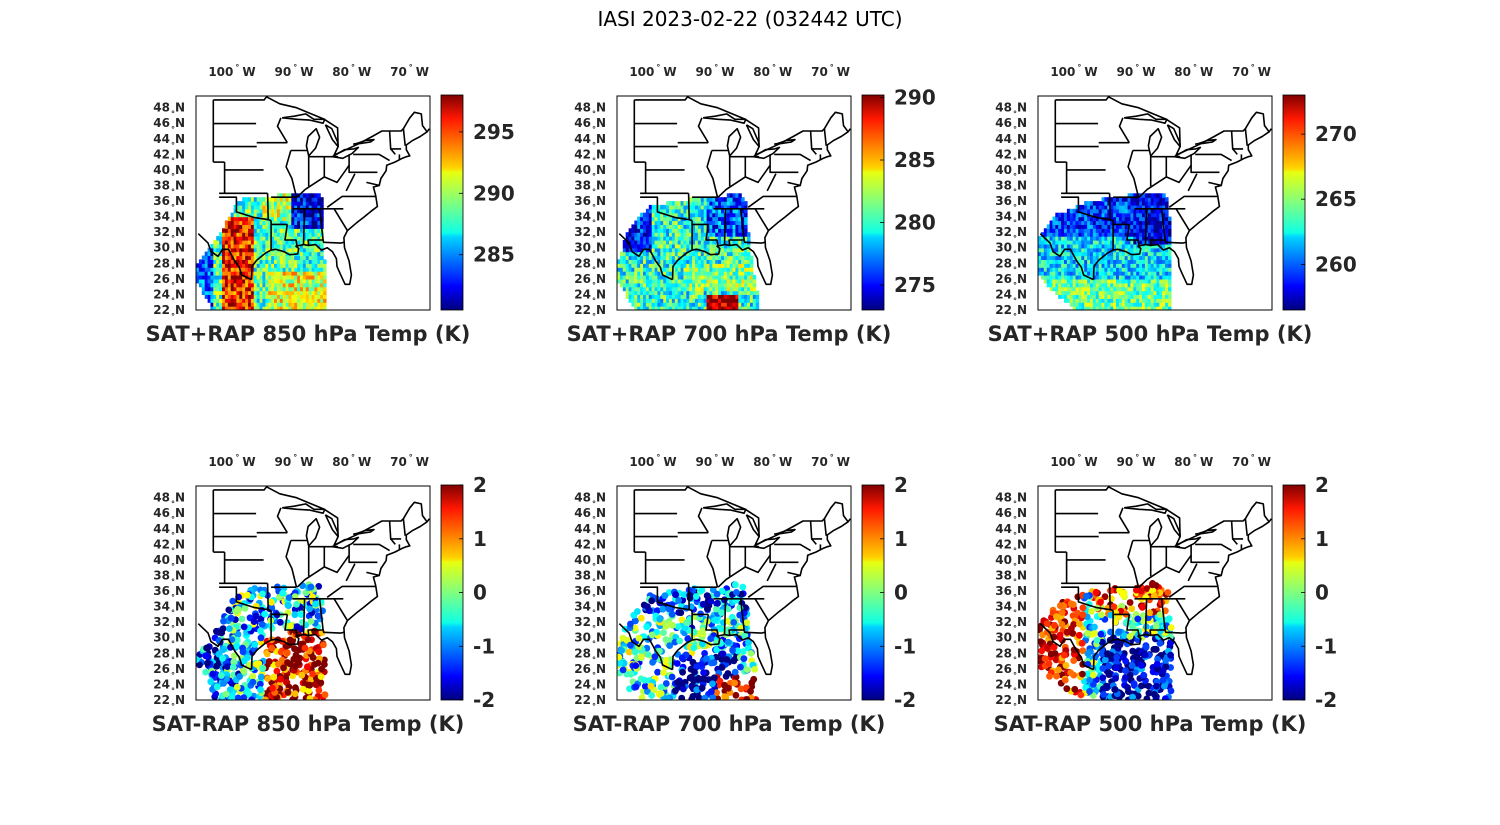 Image resolution: width=1500 pixels, height=825 pixels. I want to click on lat-label: 48, so click(161, 108).